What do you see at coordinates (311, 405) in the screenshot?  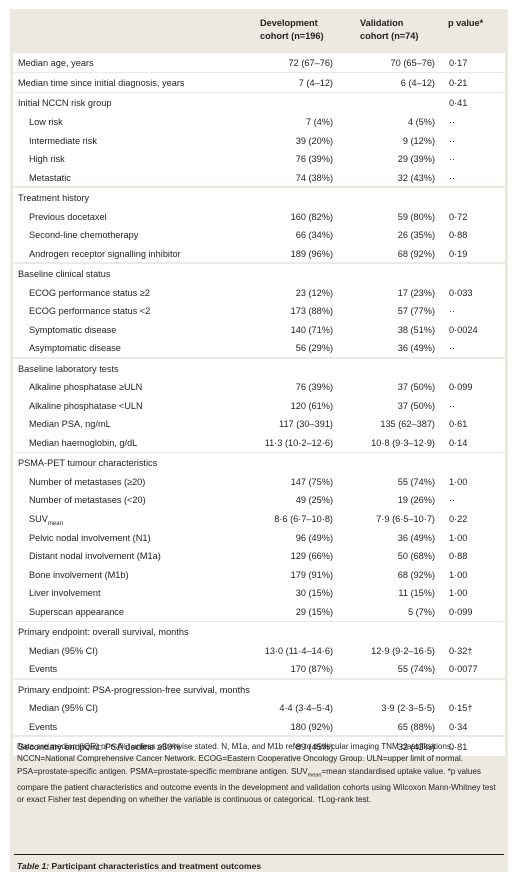 I see `development-value: 120 (61%)` at bounding box center [311, 405].